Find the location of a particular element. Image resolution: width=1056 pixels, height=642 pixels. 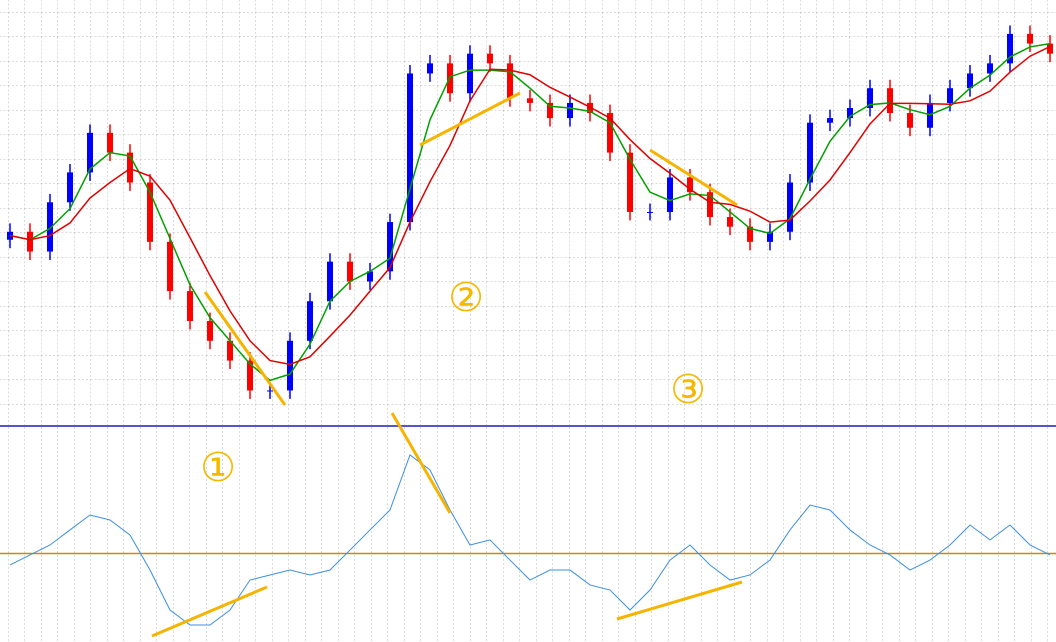

annotation: ② is located at coordinates (466, 298).